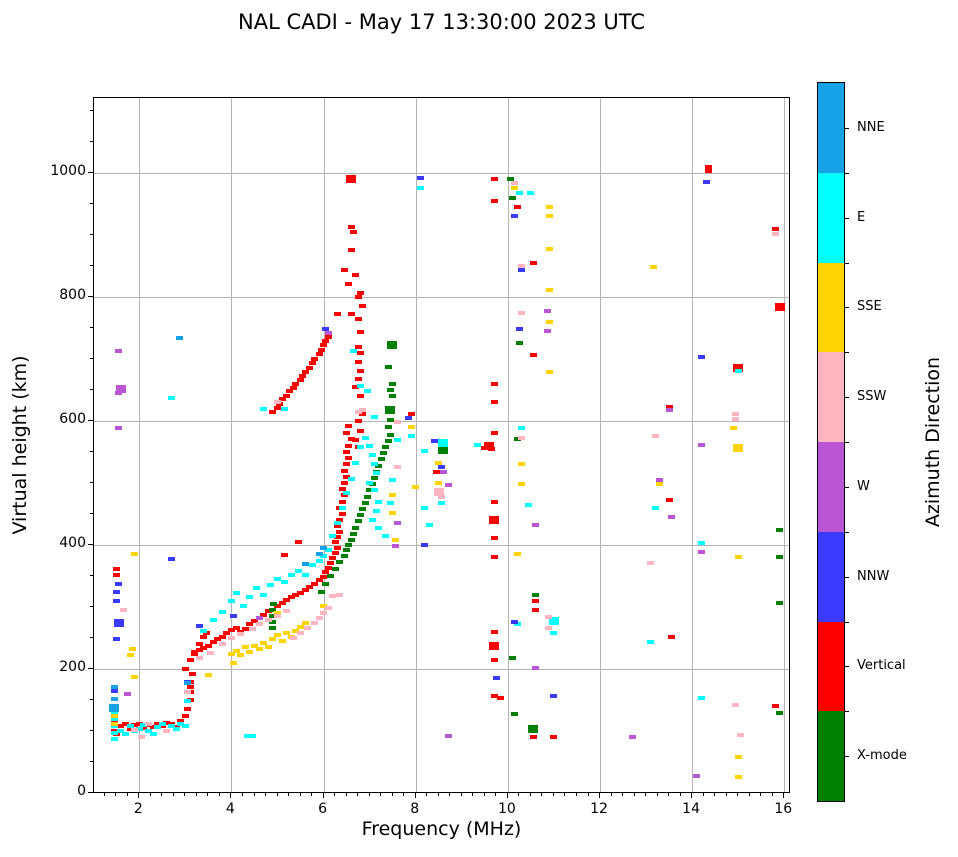 This screenshot has width=958, height=857. Describe the element at coordinates (91, 110) in the screenshot. I see `y-minor-tick` at that location.